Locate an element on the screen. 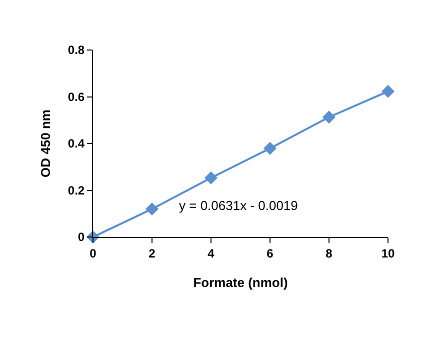 This screenshot has height=348, width=440. y-axis-title: OD 450 nm is located at coordinates (45, 144).